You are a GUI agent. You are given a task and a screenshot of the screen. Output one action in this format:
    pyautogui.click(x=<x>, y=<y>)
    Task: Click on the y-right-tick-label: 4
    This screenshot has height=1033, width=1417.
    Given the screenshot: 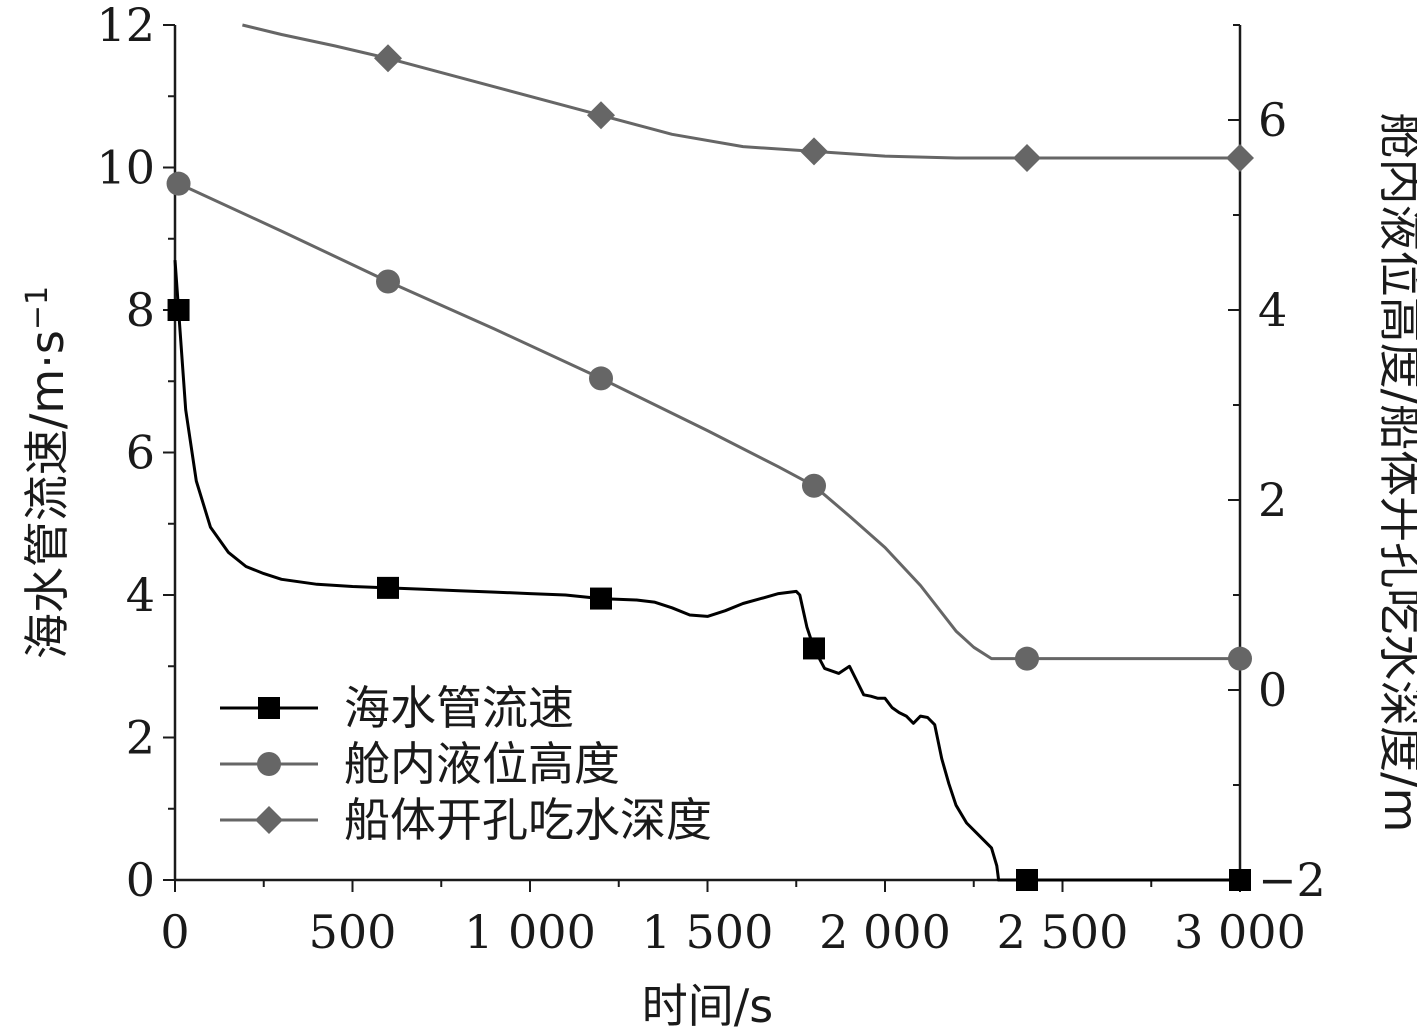 What is the action you would take?
    pyautogui.click(x=1272, y=310)
    